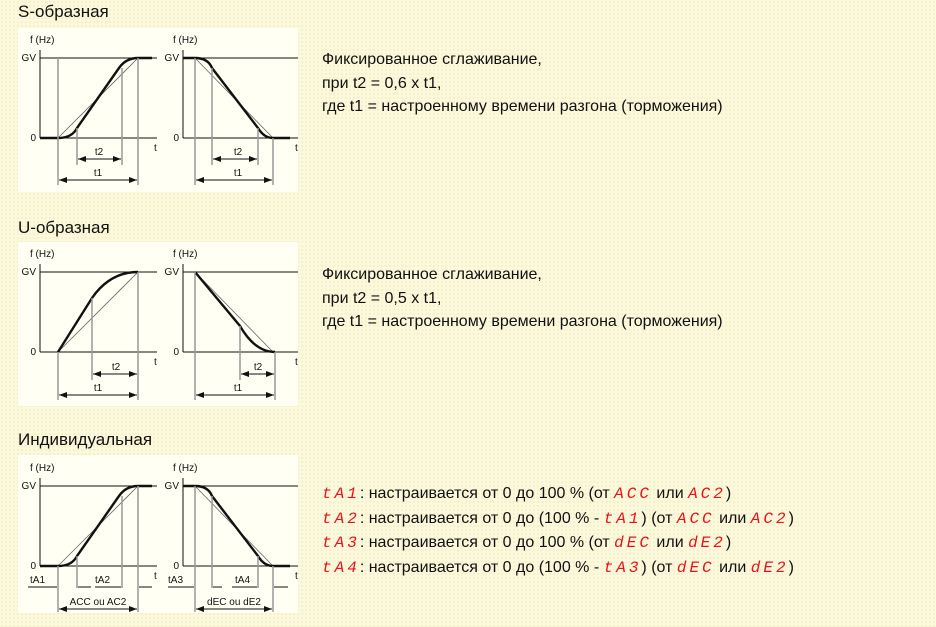 The image size is (936, 627). Describe the element at coordinates (234, 602) in the screenshot. I see `dec-label: dEC ou dE2` at that location.